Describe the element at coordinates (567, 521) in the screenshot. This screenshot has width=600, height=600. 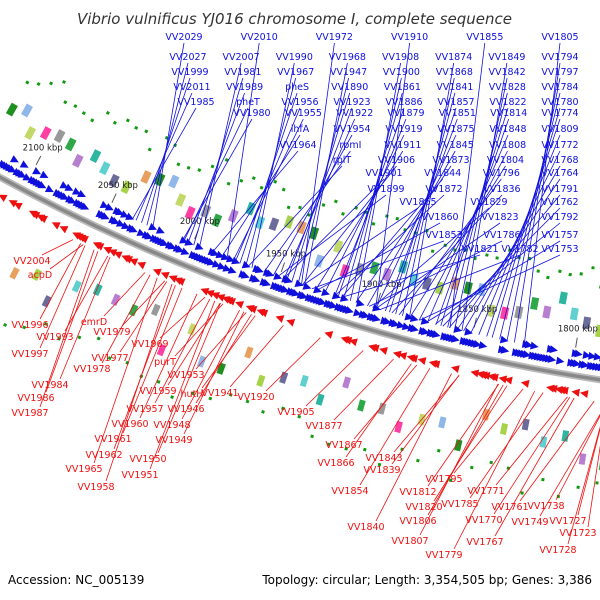
I see `reverse-gene-label: VV1727` at that location.